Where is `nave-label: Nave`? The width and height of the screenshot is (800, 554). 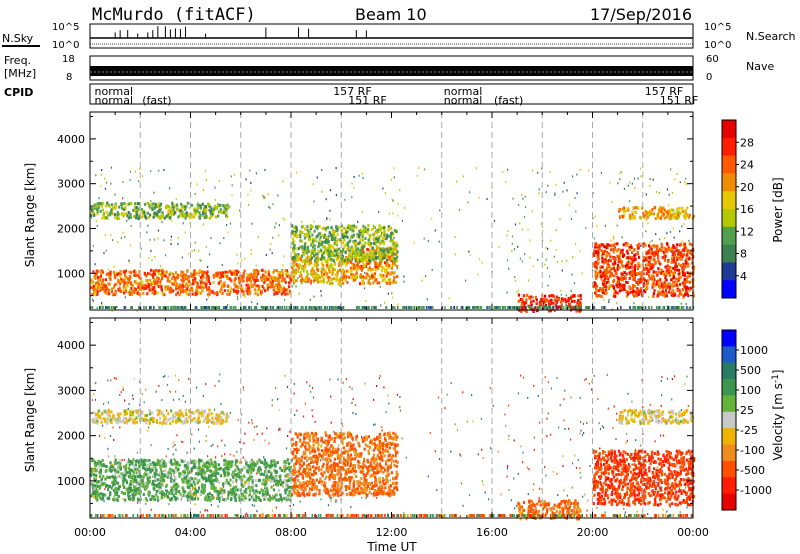 nave-label: Nave is located at coordinates (760, 66).